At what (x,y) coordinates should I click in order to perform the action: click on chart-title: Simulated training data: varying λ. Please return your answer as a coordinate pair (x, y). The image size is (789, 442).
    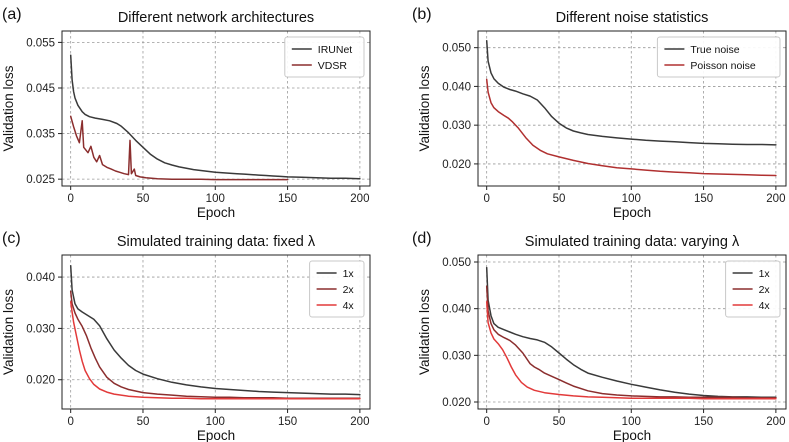
    Looking at the image, I should click on (632, 242).